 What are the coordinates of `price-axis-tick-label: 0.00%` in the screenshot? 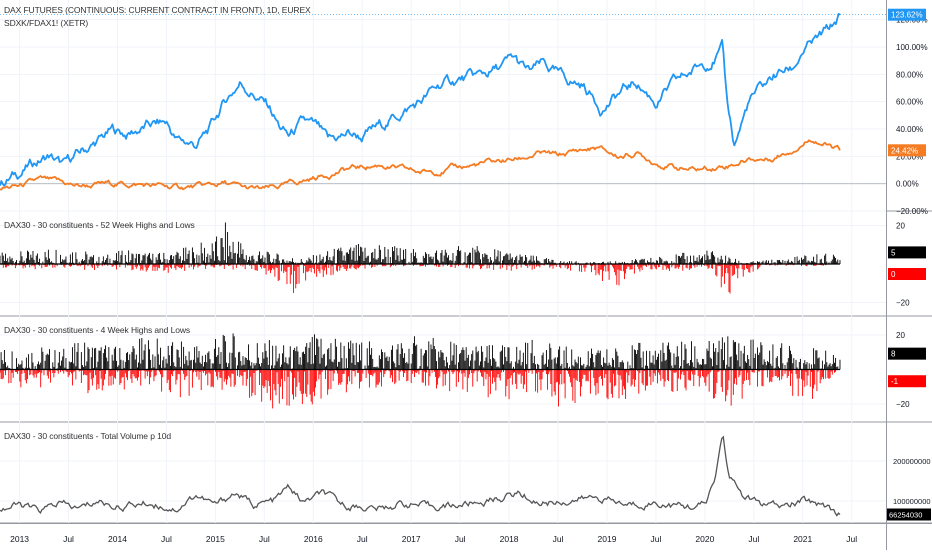 It's located at (907, 184).